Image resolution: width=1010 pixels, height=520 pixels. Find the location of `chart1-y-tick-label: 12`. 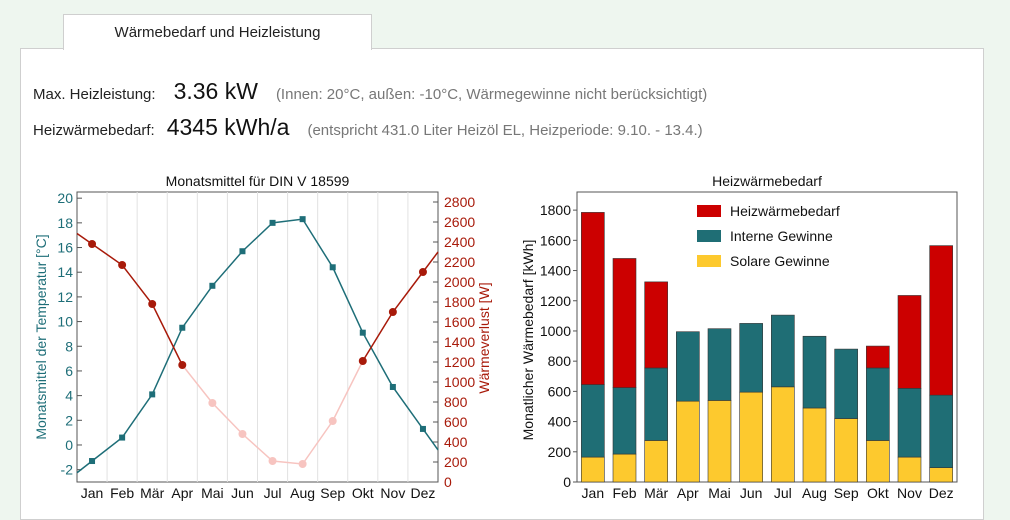

chart1-y-tick-label: 12 is located at coordinates (65, 297).